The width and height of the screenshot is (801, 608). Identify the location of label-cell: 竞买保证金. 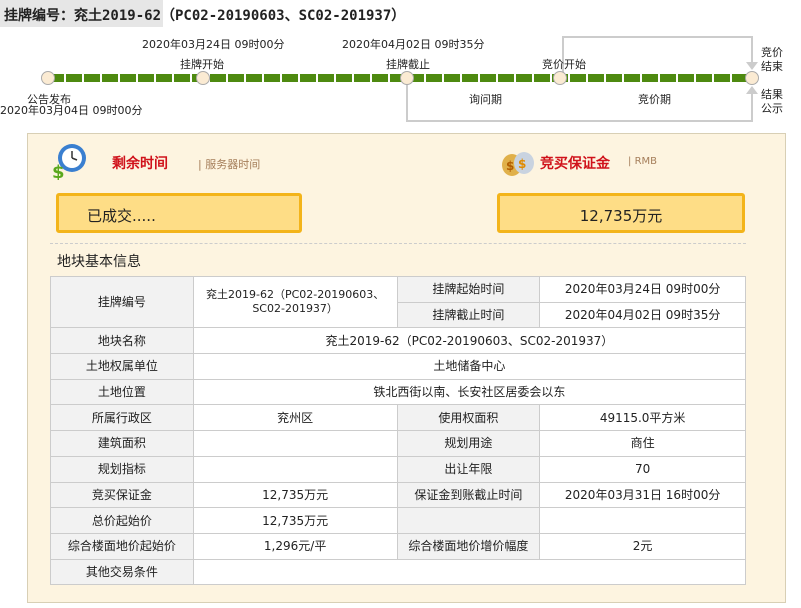
(122, 495).